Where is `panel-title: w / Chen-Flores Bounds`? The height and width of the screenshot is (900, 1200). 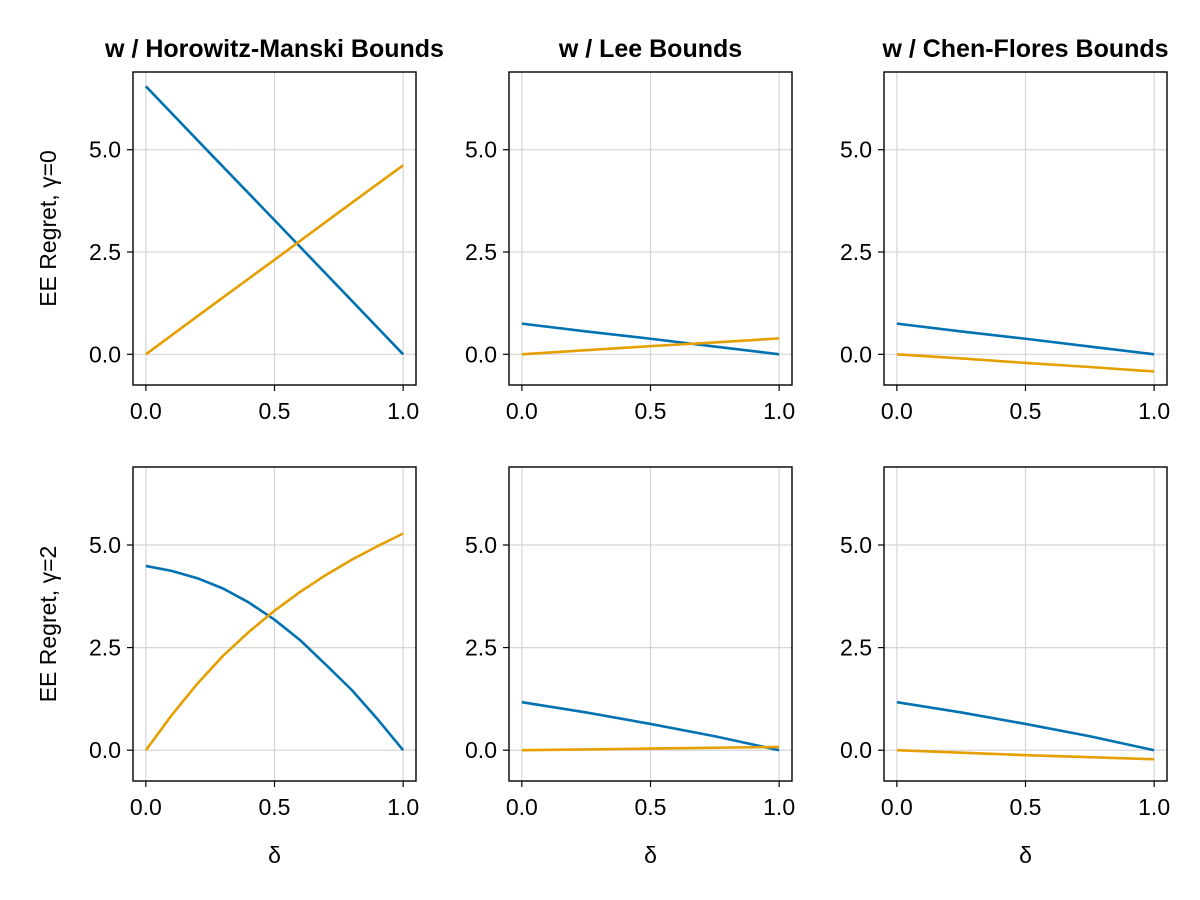
panel-title: w / Chen-Flores Bounds is located at coordinates (1024, 49).